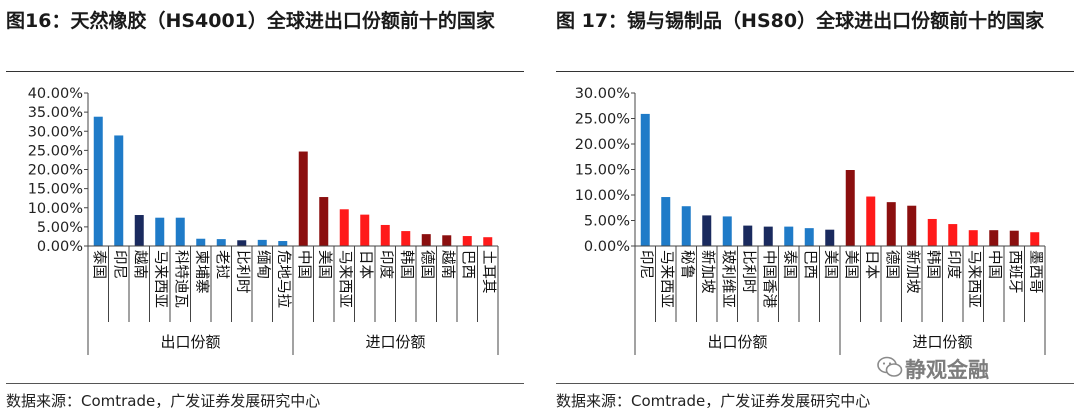 The width and height of the screenshot is (1080, 418). I want to click on x-category-label: 印度, so click(953, 264).